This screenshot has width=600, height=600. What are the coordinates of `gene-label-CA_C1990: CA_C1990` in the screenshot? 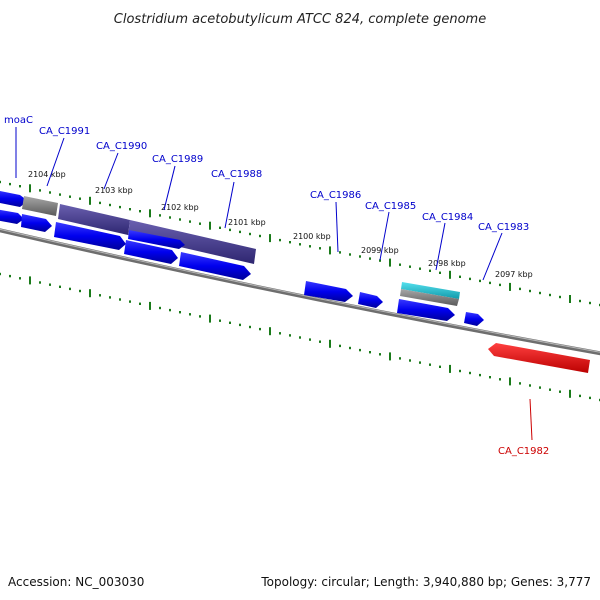 It's located at (121, 146).